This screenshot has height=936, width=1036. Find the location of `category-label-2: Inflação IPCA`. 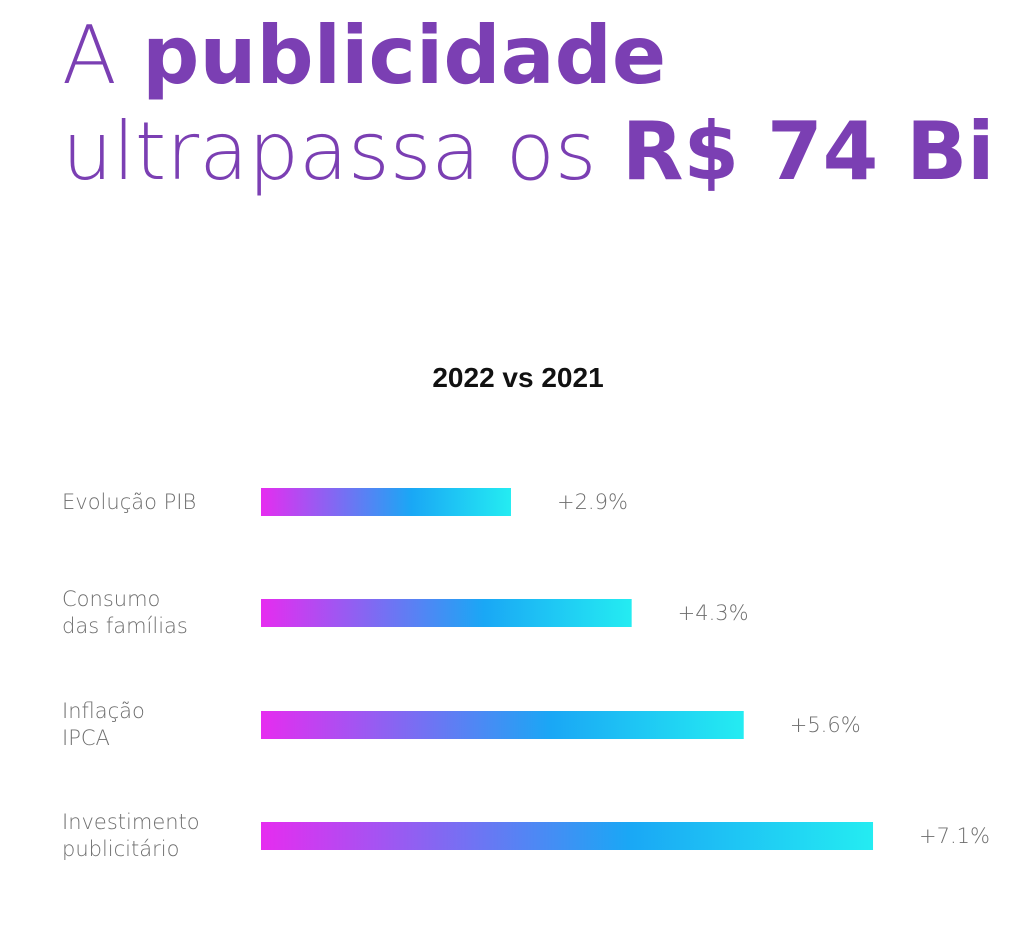

category-label-2: Inflação IPCA is located at coordinates (103, 724).